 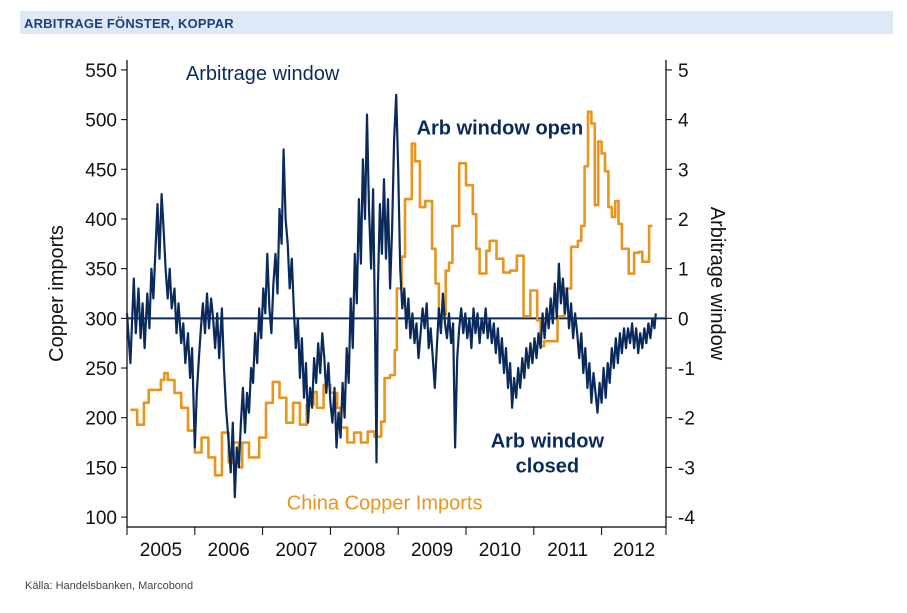 What do you see at coordinates (364, 550) in the screenshot?
I see `x-tick-label: 2008` at bounding box center [364, 550].